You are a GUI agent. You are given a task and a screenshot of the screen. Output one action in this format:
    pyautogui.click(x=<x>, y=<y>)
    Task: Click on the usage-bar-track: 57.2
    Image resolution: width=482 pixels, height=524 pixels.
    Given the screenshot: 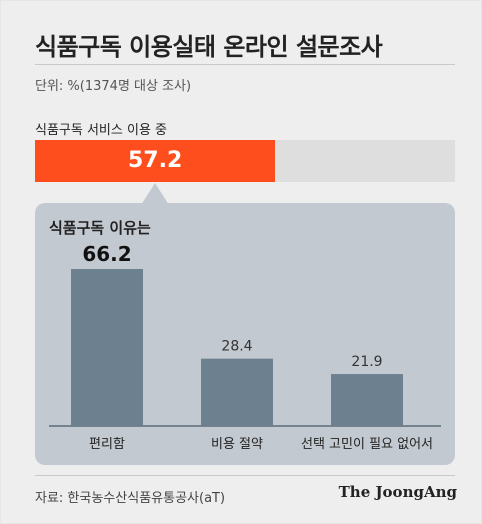 What is the action you would take?
    pyautogui.click(x=245, y=161)
    